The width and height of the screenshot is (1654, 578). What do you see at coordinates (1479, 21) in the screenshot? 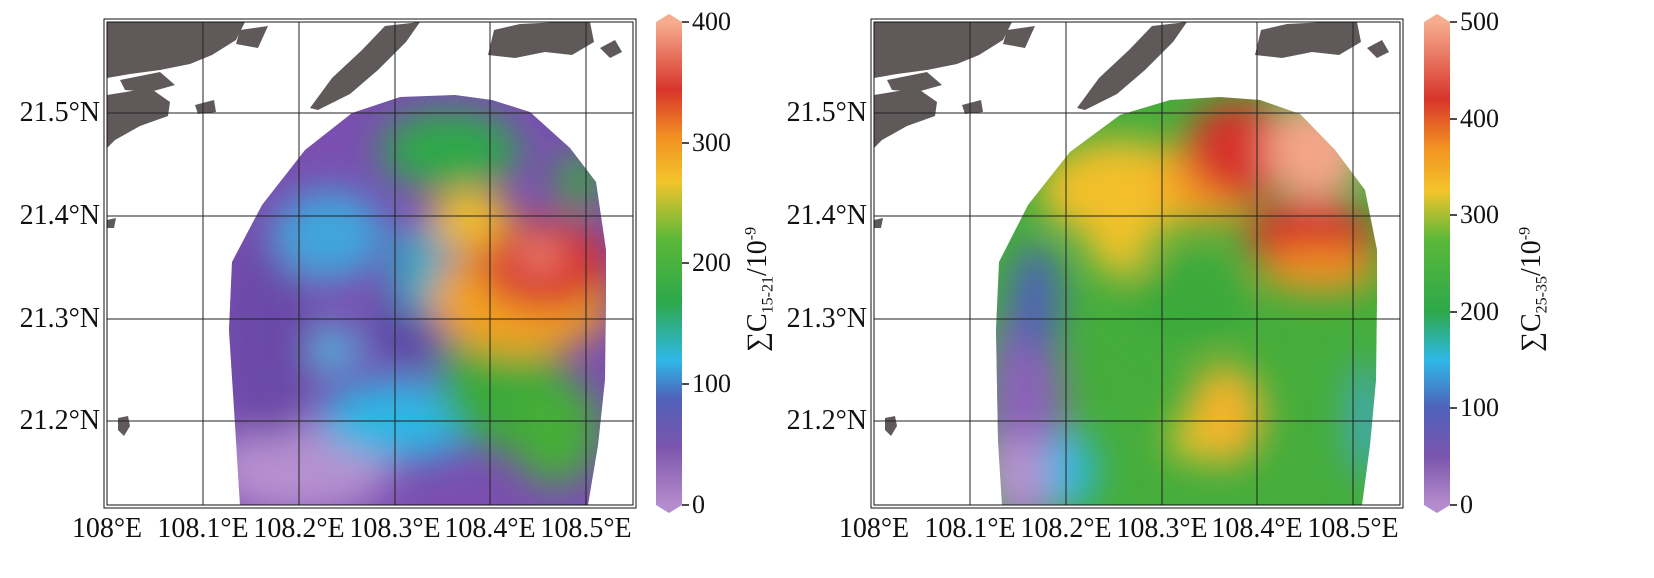
I see `colorbar-tick-label: 500` at bounding box center [1479, 21].